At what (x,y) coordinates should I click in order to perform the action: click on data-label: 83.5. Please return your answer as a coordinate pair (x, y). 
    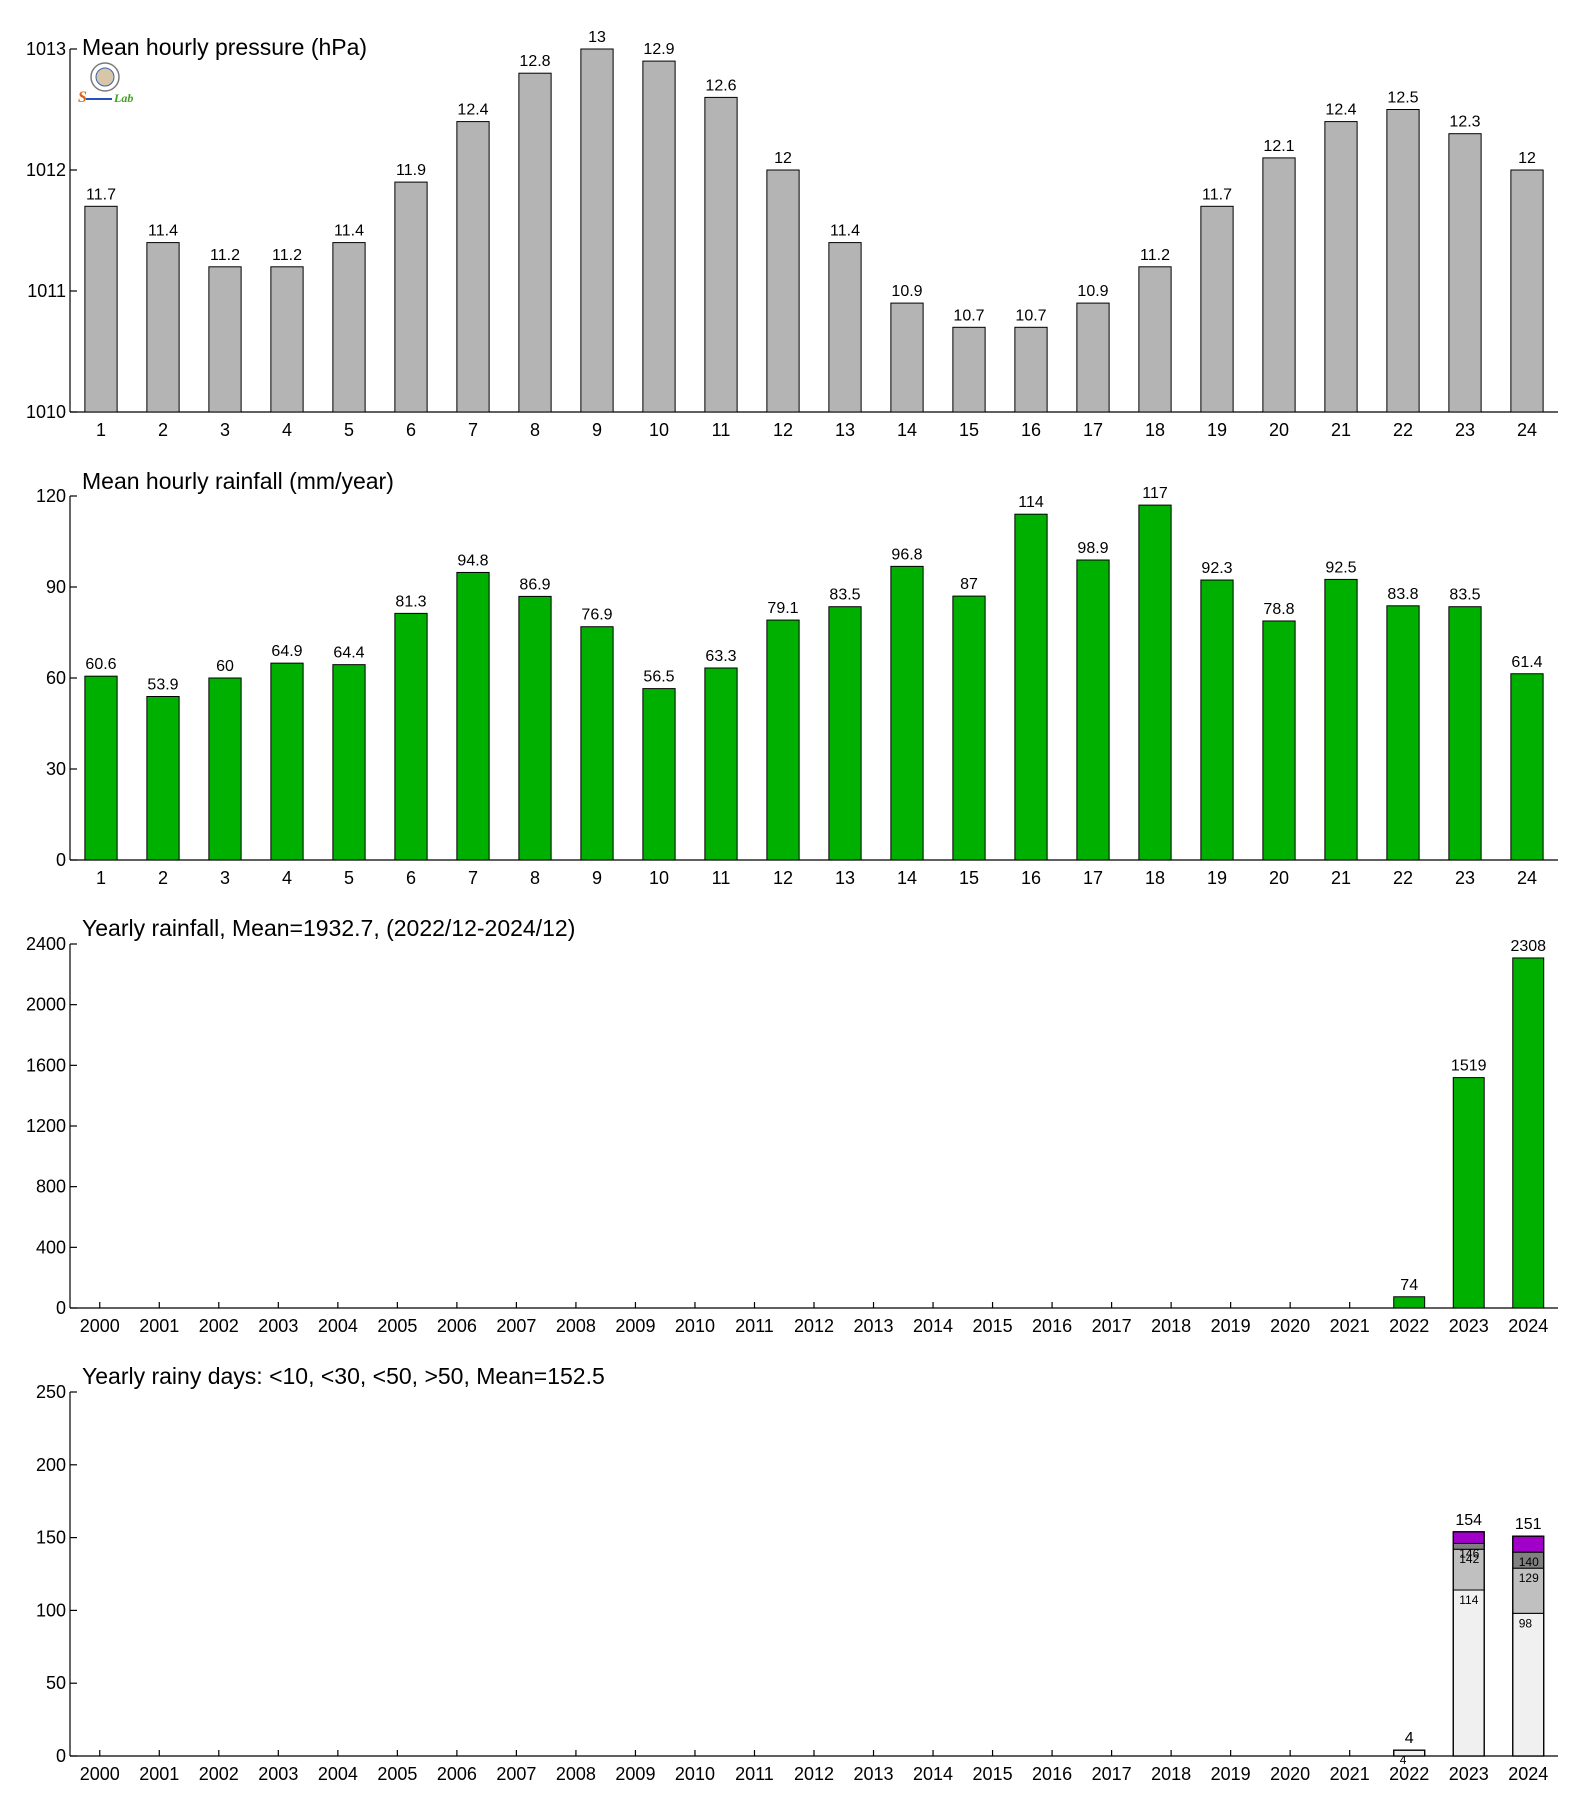
    Looking at the image, I should click on (844, 595).